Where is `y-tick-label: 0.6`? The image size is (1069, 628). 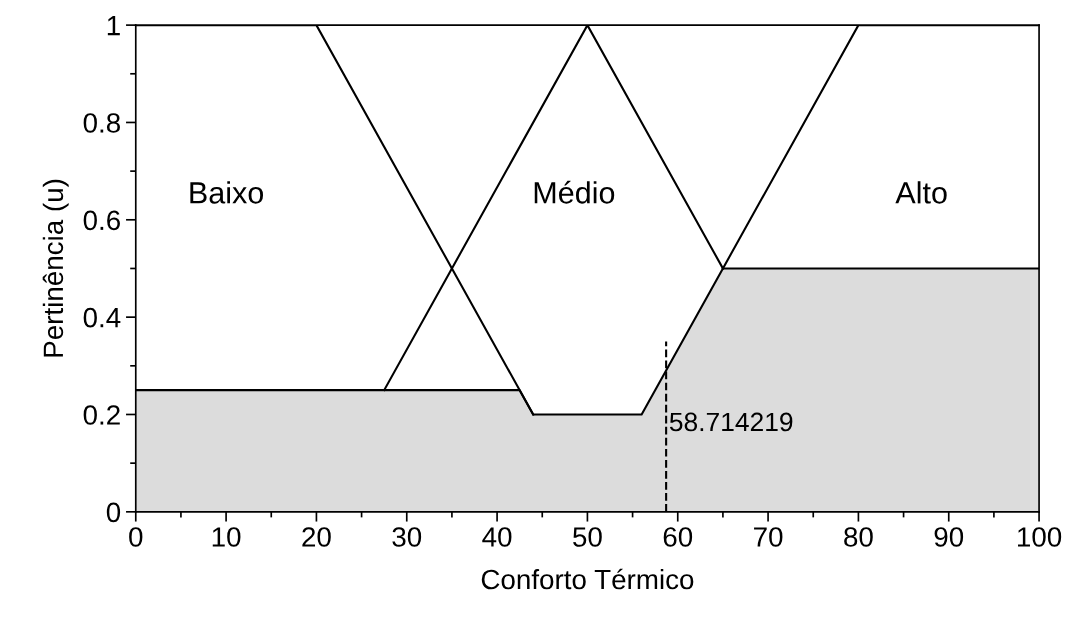 y-tick-label: 0.6 is located at coordinates (101, 220).